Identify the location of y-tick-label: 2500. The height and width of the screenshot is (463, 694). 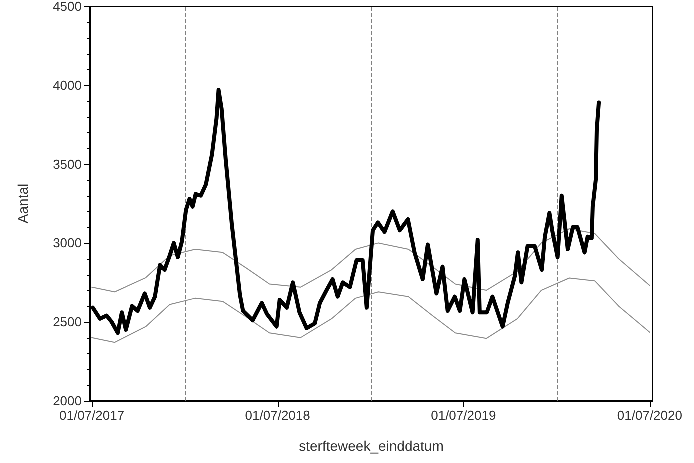
(67, 322).